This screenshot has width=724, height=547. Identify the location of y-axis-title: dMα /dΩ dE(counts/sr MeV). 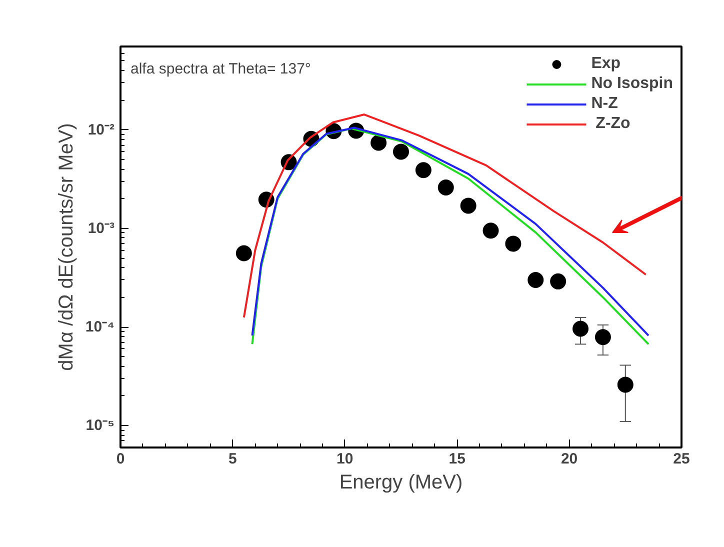
(66, 247).